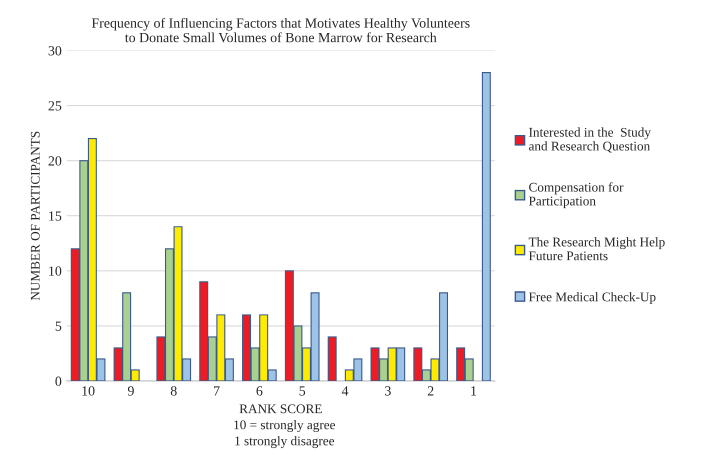 The image size is (702, 459). I want to click on x-tick-label: 3, so click(388, 391).